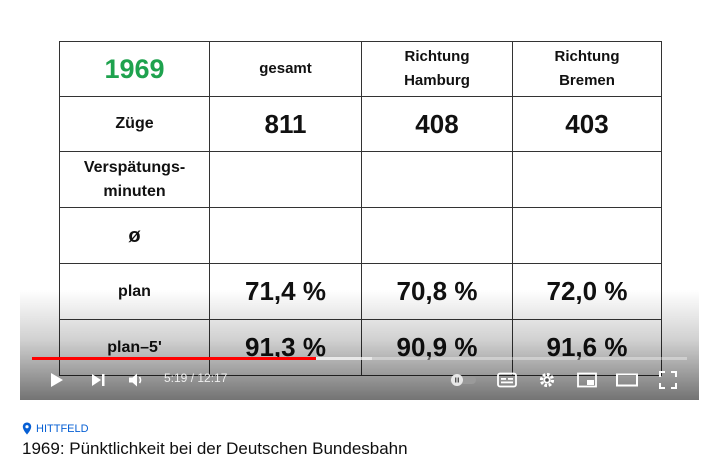  Describe the element at coordinates (437, 179) in the screenshot. I see `cell-verspaetung-hamburg` at that location.